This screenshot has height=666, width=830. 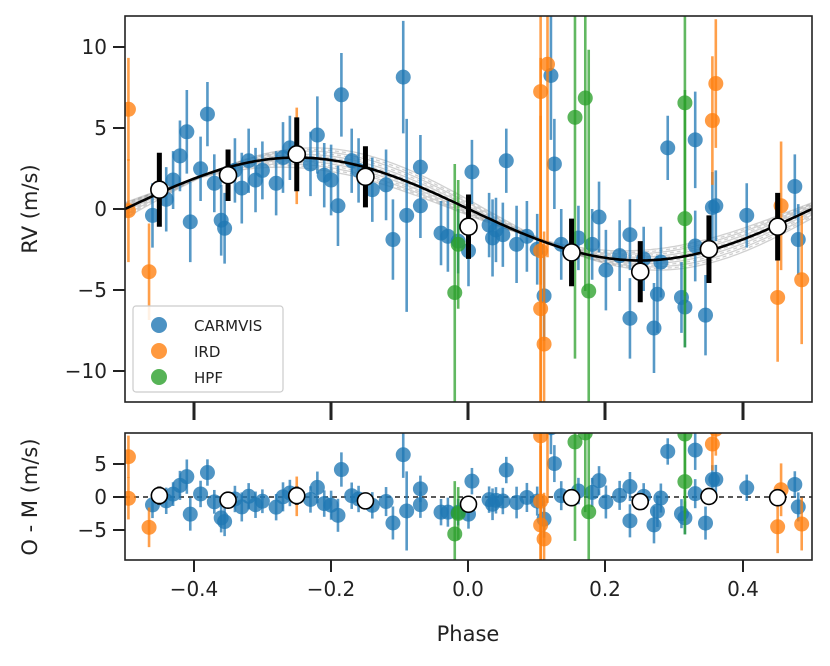 I want to click on bot-ytick-label: −5, so click(x=92, y=530).